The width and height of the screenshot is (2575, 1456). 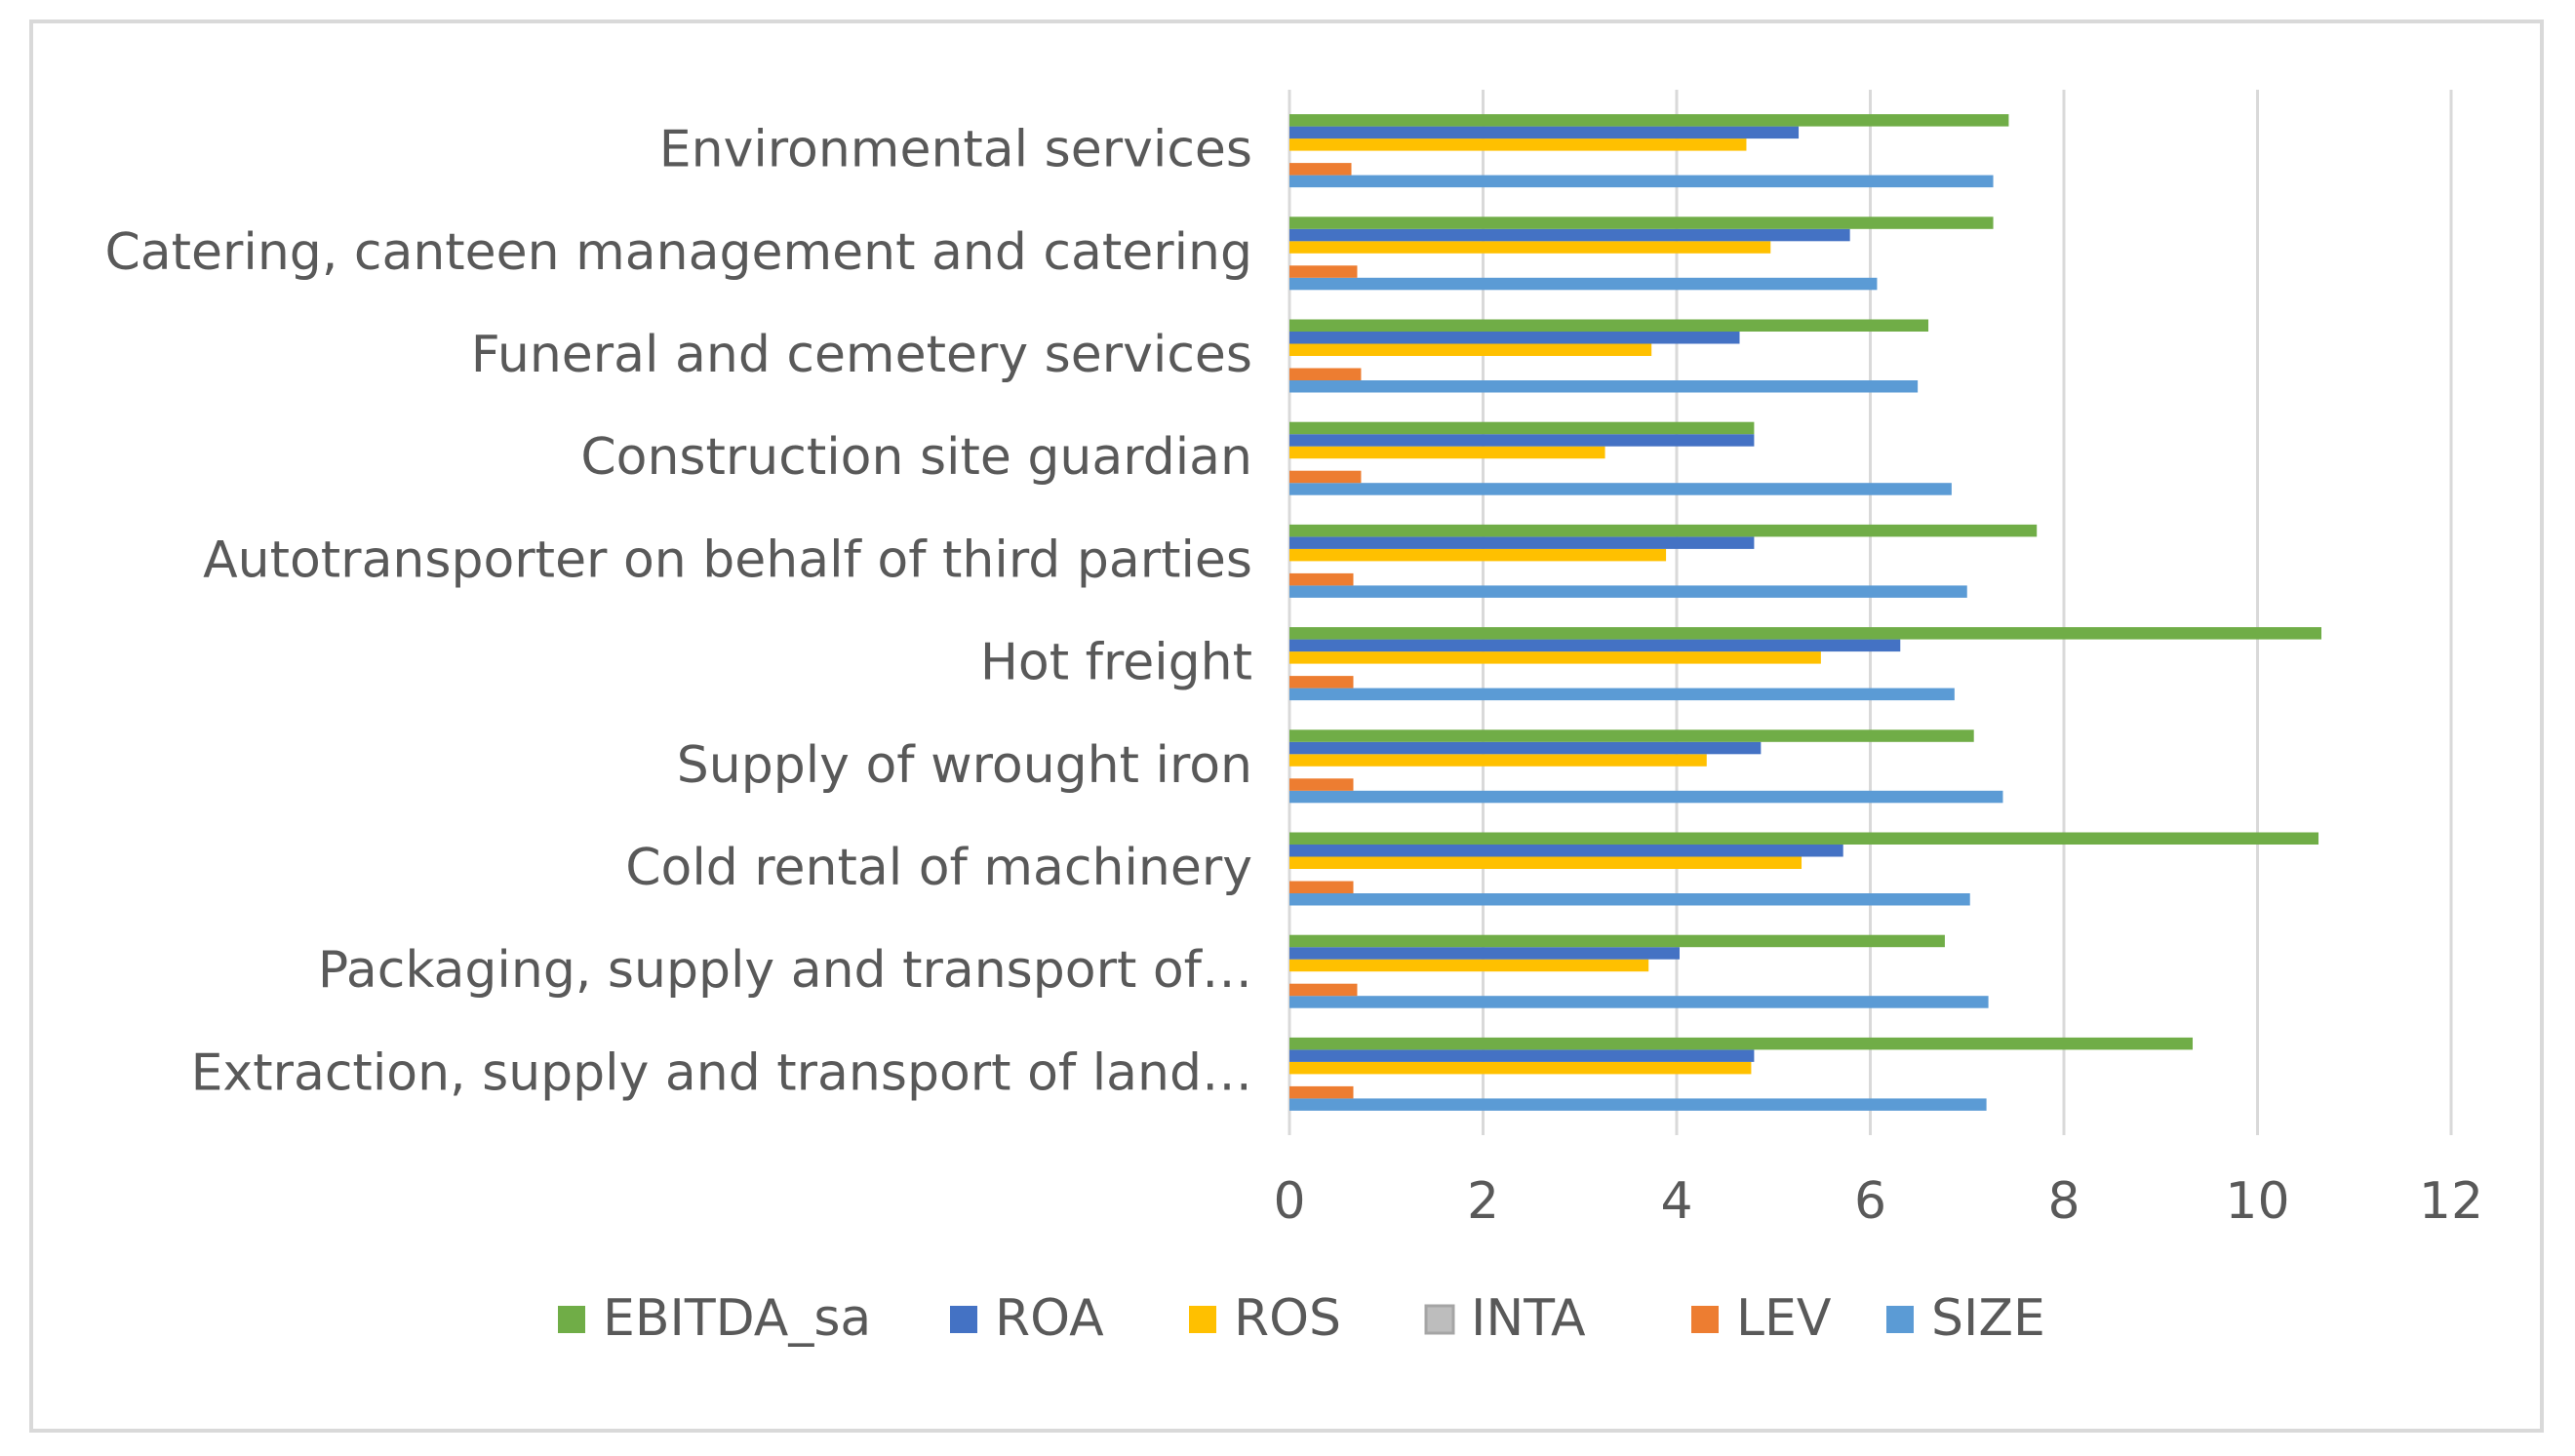 I want to click on x-tick-label: 8, so click(x=2063, y=1201).